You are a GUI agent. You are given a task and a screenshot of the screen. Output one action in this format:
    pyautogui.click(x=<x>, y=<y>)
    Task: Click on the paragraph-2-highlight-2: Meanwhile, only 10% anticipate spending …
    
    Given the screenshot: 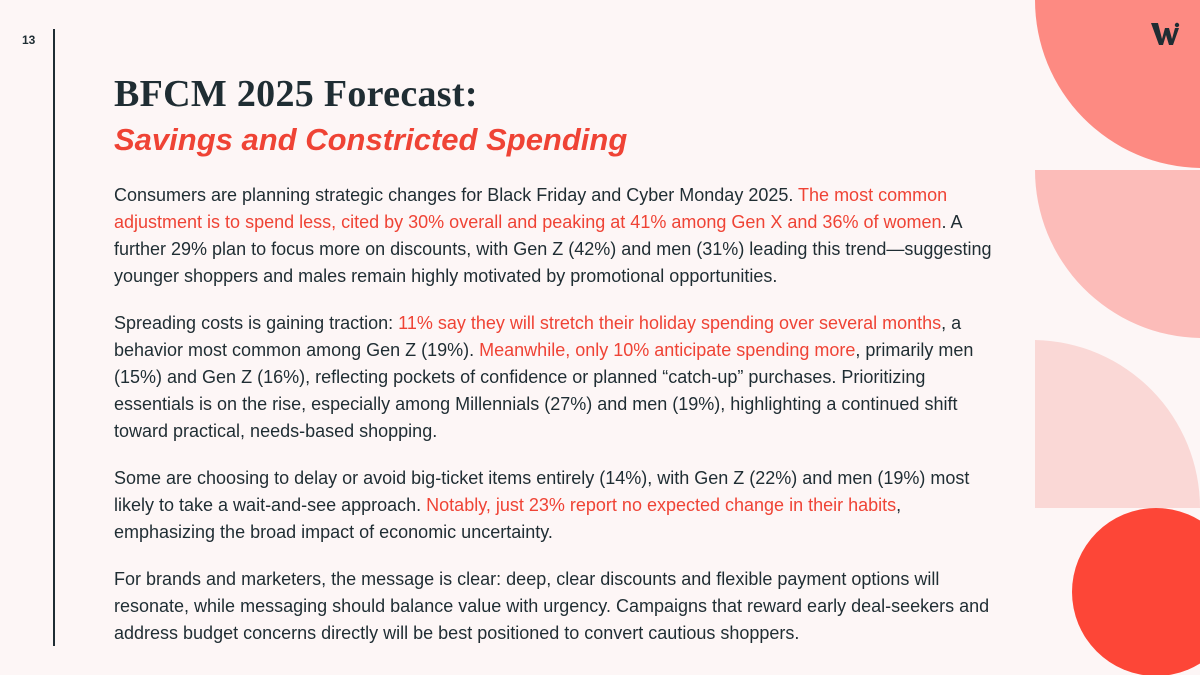 What is the action you would take?
    pyautogui.click(x=667, y=350)
    